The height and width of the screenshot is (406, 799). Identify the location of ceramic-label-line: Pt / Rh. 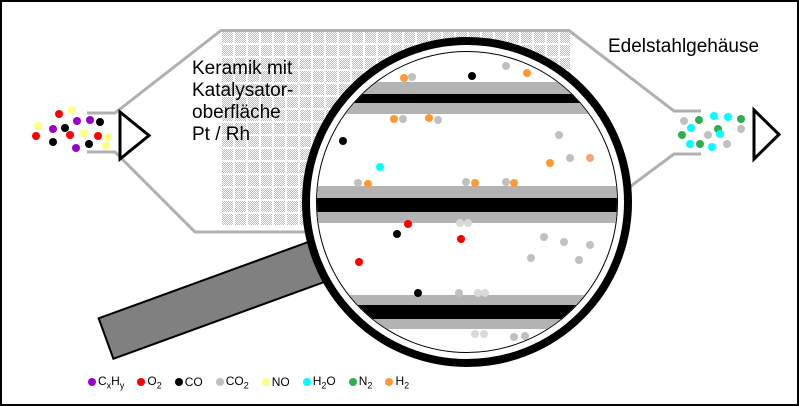
(221, 134).